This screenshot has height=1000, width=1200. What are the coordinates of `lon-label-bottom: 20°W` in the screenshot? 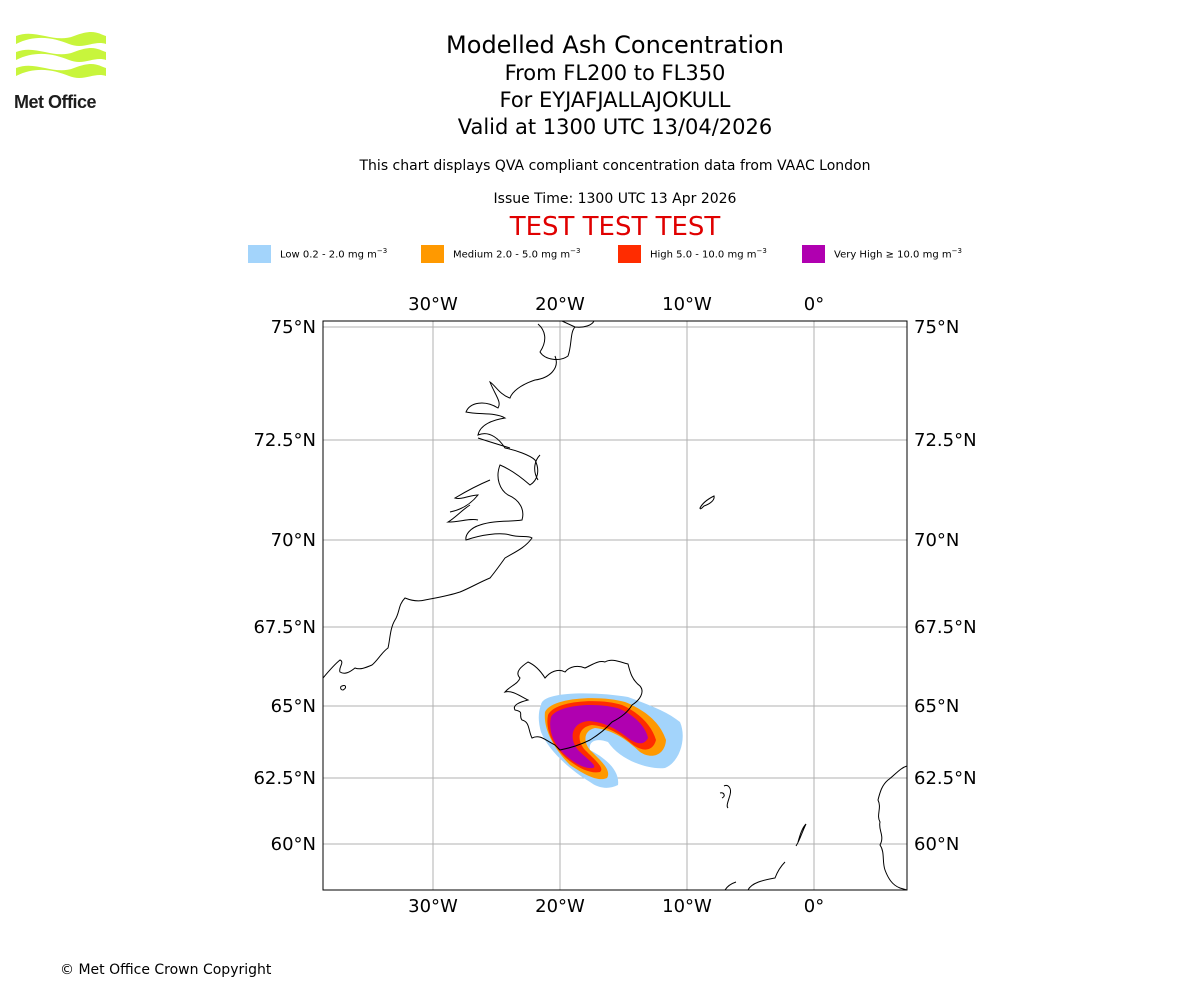 It's located at (560, 906).